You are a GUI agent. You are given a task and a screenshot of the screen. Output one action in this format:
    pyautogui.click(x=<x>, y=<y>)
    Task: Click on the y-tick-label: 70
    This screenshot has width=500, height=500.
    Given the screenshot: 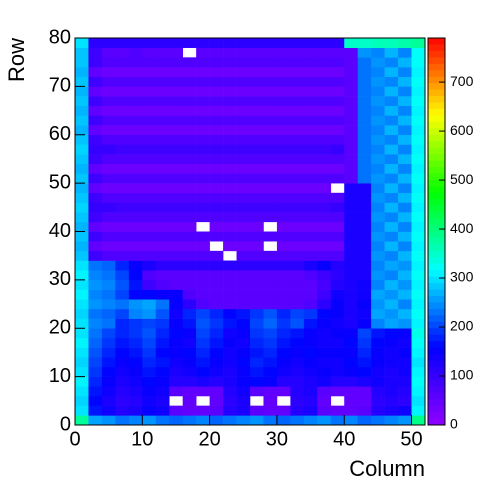 What is the action you would take?
    pyautogui.click(x=60, y=86)
    